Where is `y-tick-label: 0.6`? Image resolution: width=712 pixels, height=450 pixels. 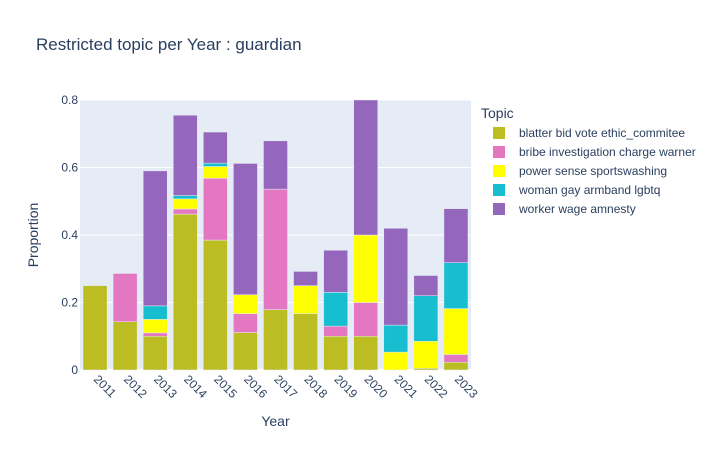
y-tick-label: 0.6 is located at coordinates (69, 168).